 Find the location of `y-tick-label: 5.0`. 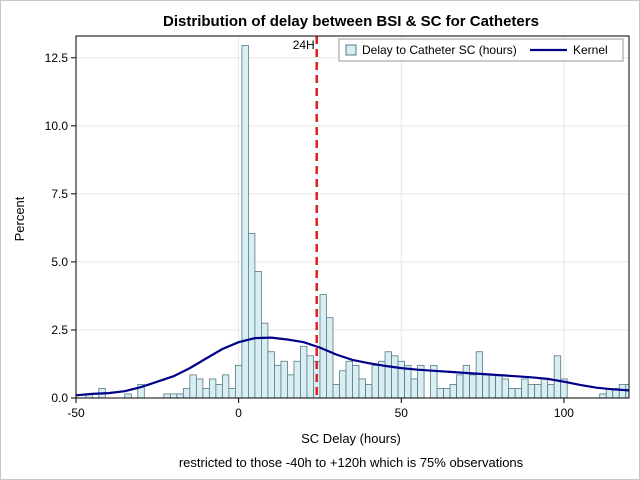

y-tick-label: 5.0 is located at coordinates (59, 262).